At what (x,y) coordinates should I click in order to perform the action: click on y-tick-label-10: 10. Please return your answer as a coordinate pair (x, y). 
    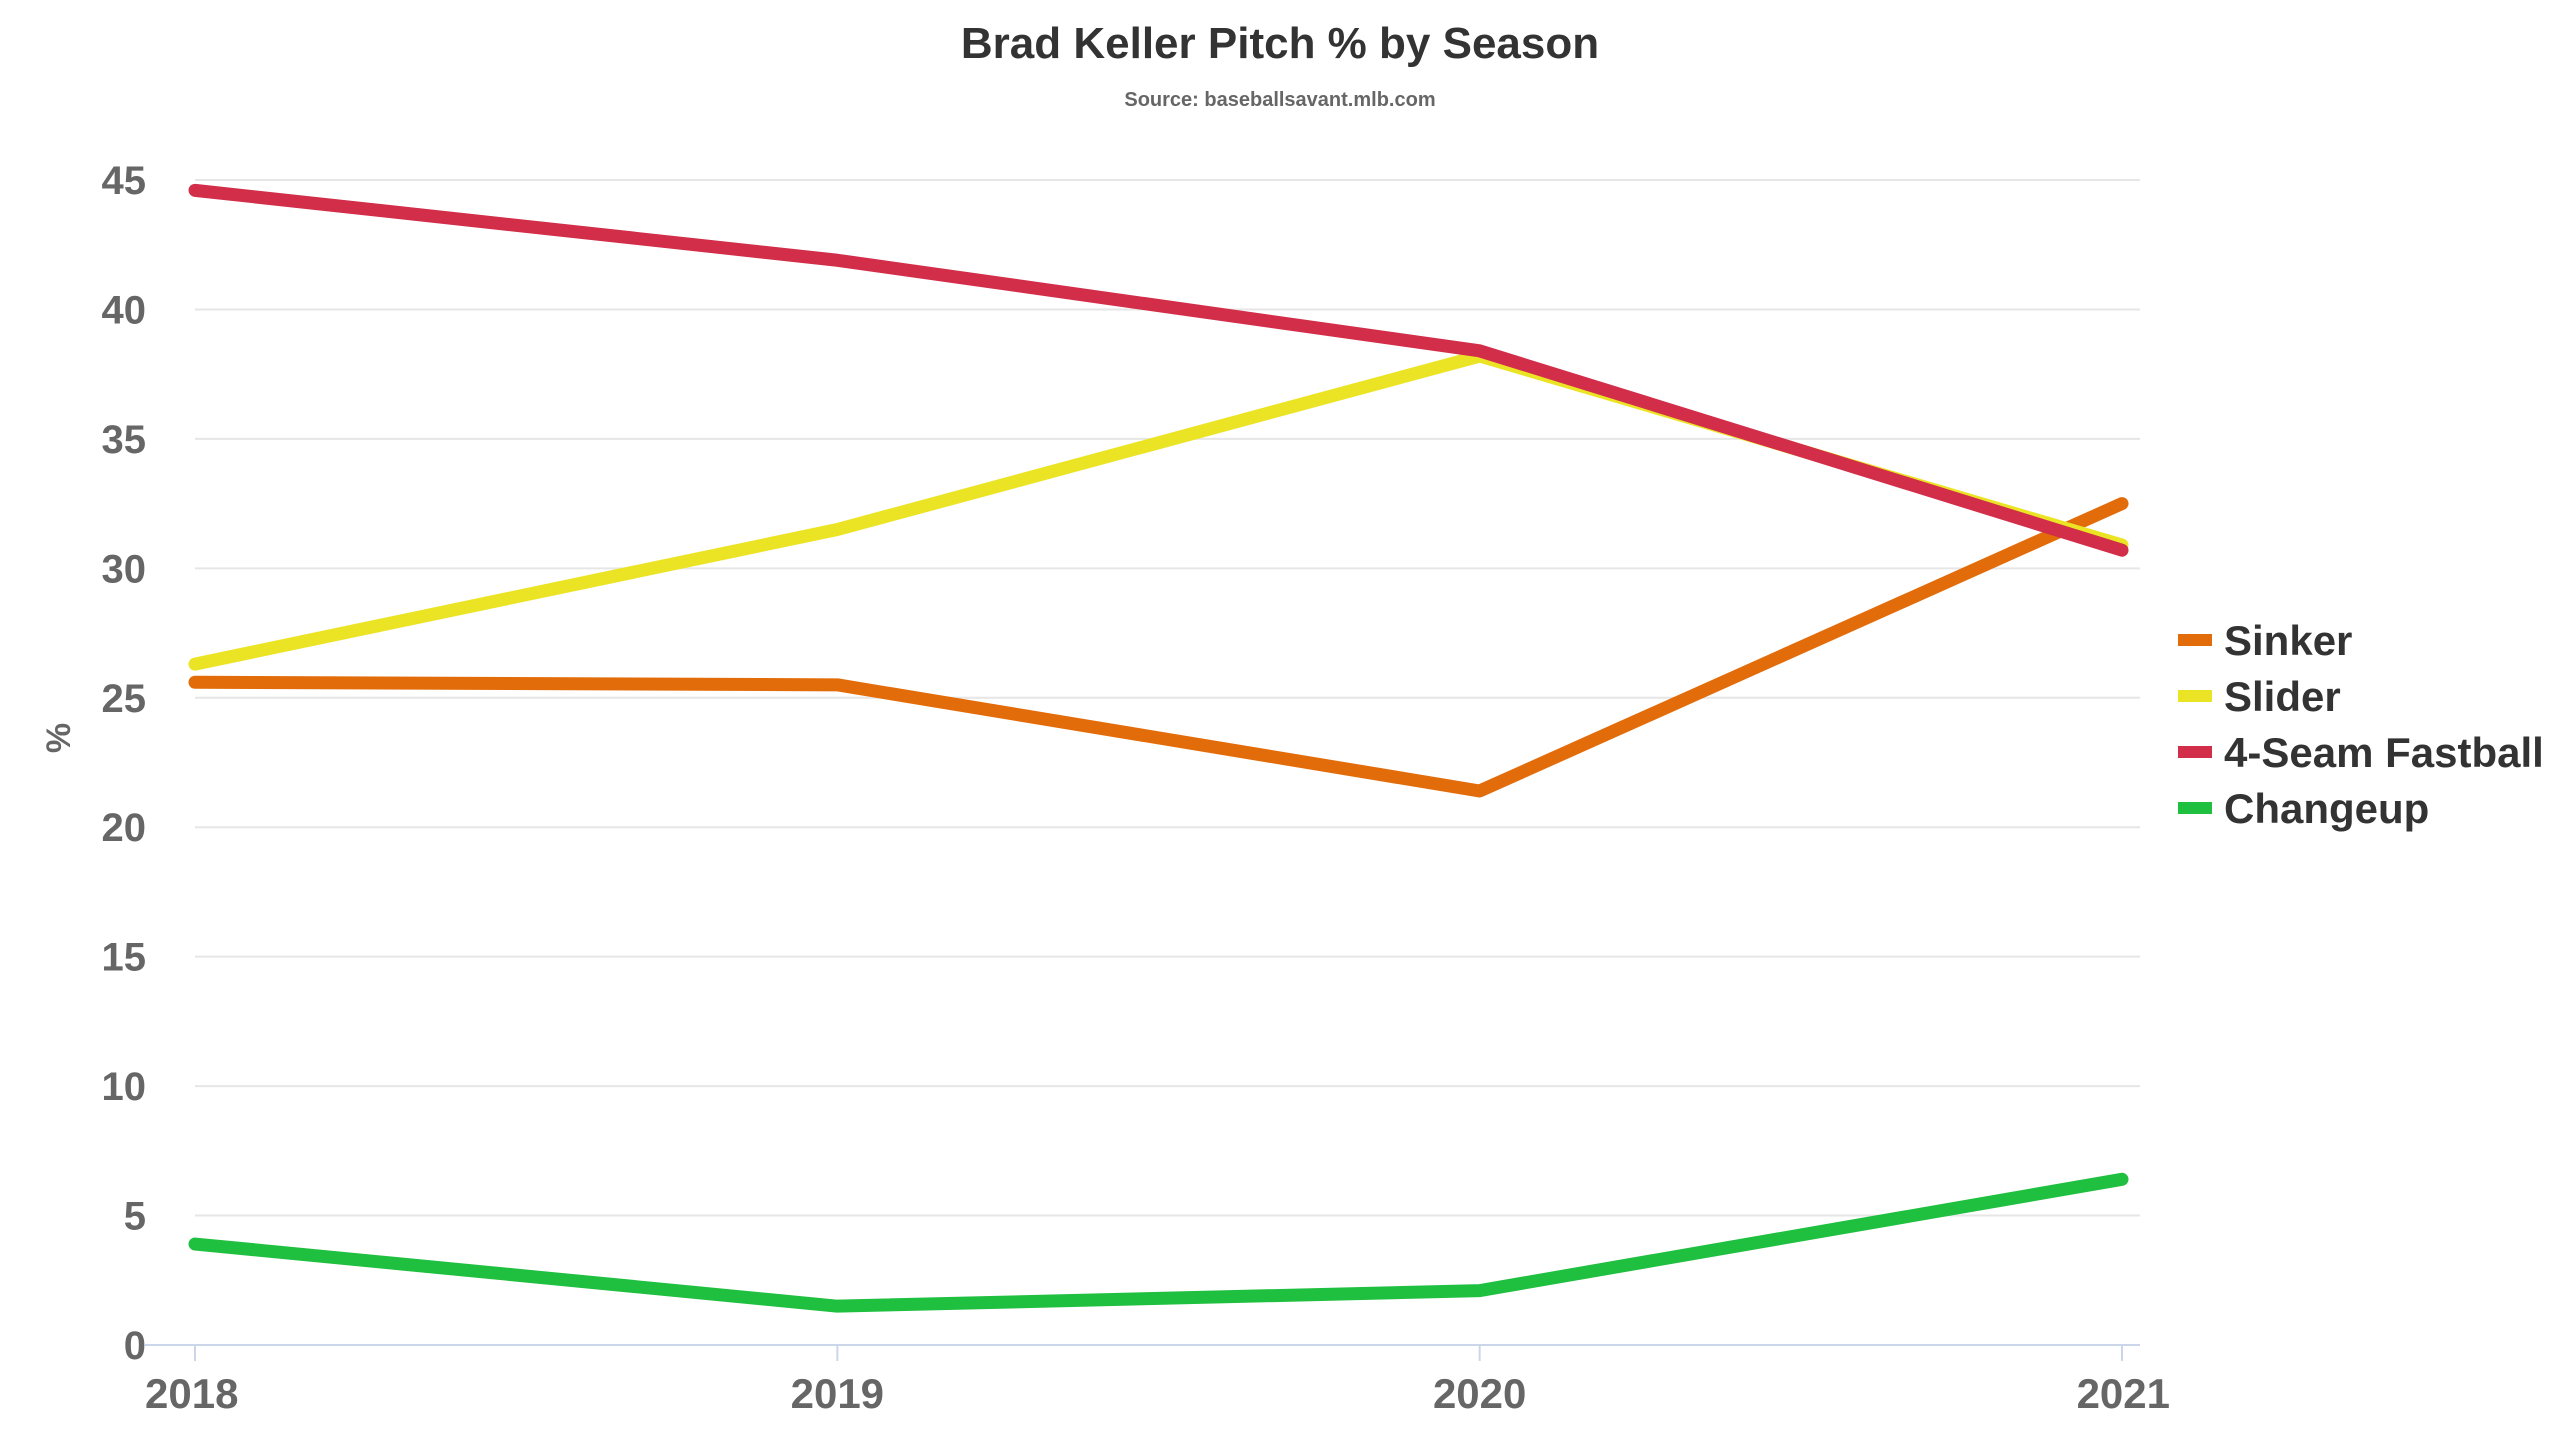
    Looking at the image, I should click on (124, 1087).